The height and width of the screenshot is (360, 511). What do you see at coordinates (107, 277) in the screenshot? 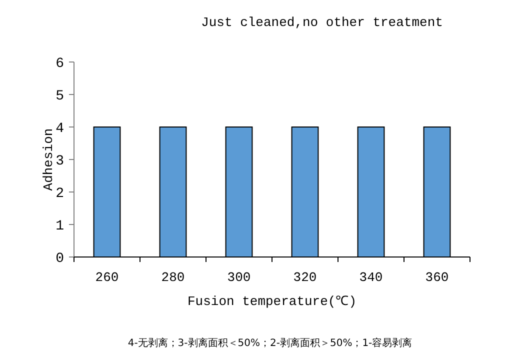
I see `x-tick-label: 260` at bounding box center [107, 277].